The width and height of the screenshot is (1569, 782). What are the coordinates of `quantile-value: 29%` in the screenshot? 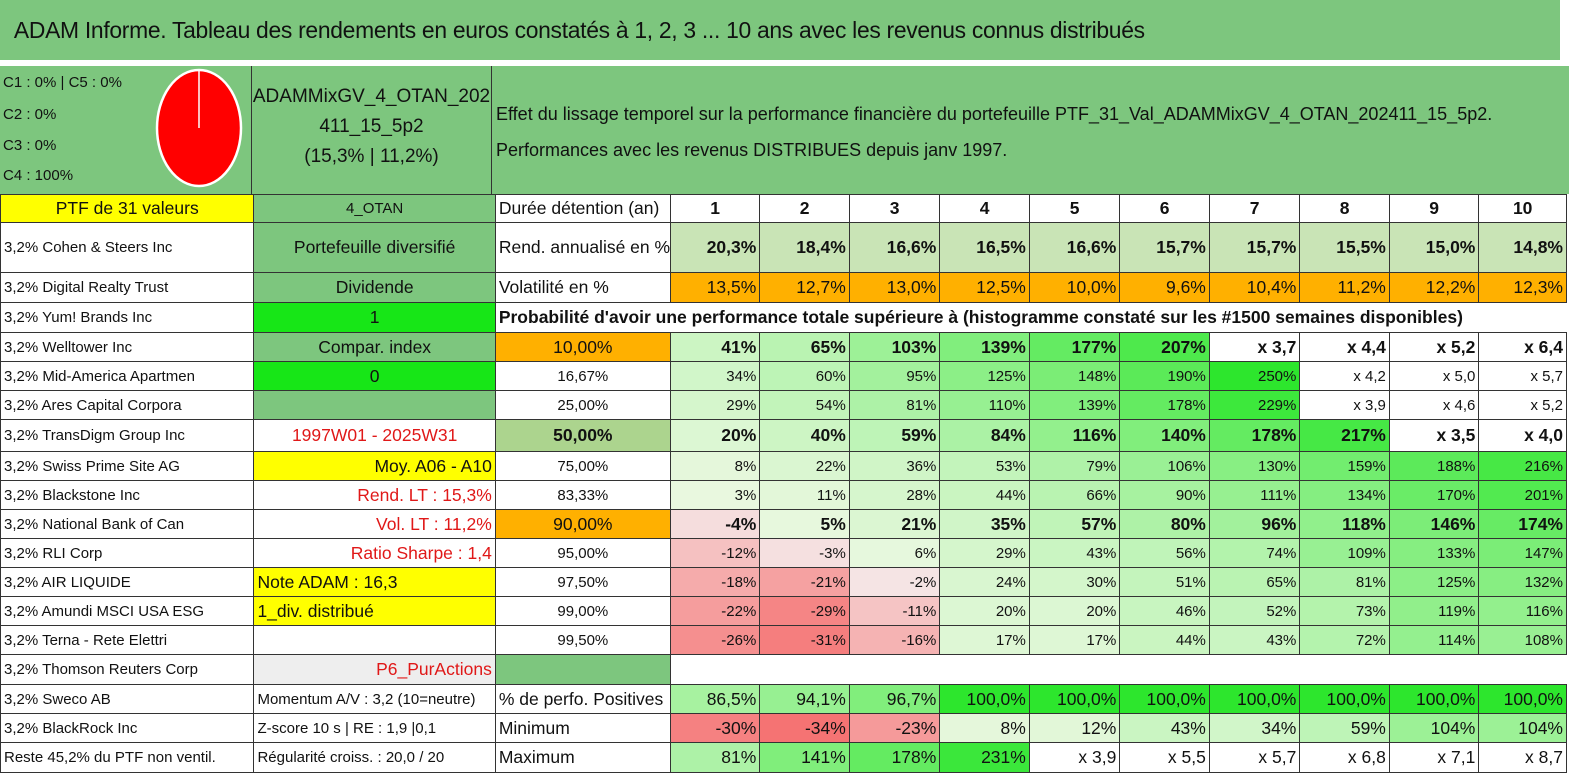 It's located at (984, 553).